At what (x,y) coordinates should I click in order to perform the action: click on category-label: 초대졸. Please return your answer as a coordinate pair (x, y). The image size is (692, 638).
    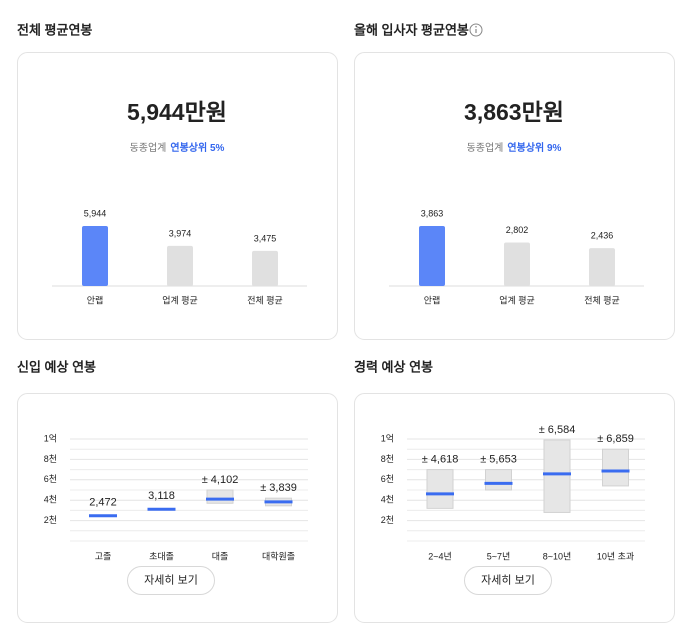
    Looking at the image, I should click on (161, 556).